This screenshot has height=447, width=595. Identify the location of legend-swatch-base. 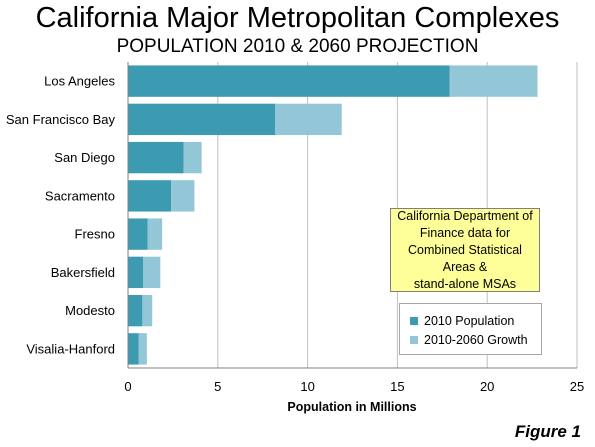
(414, 321).